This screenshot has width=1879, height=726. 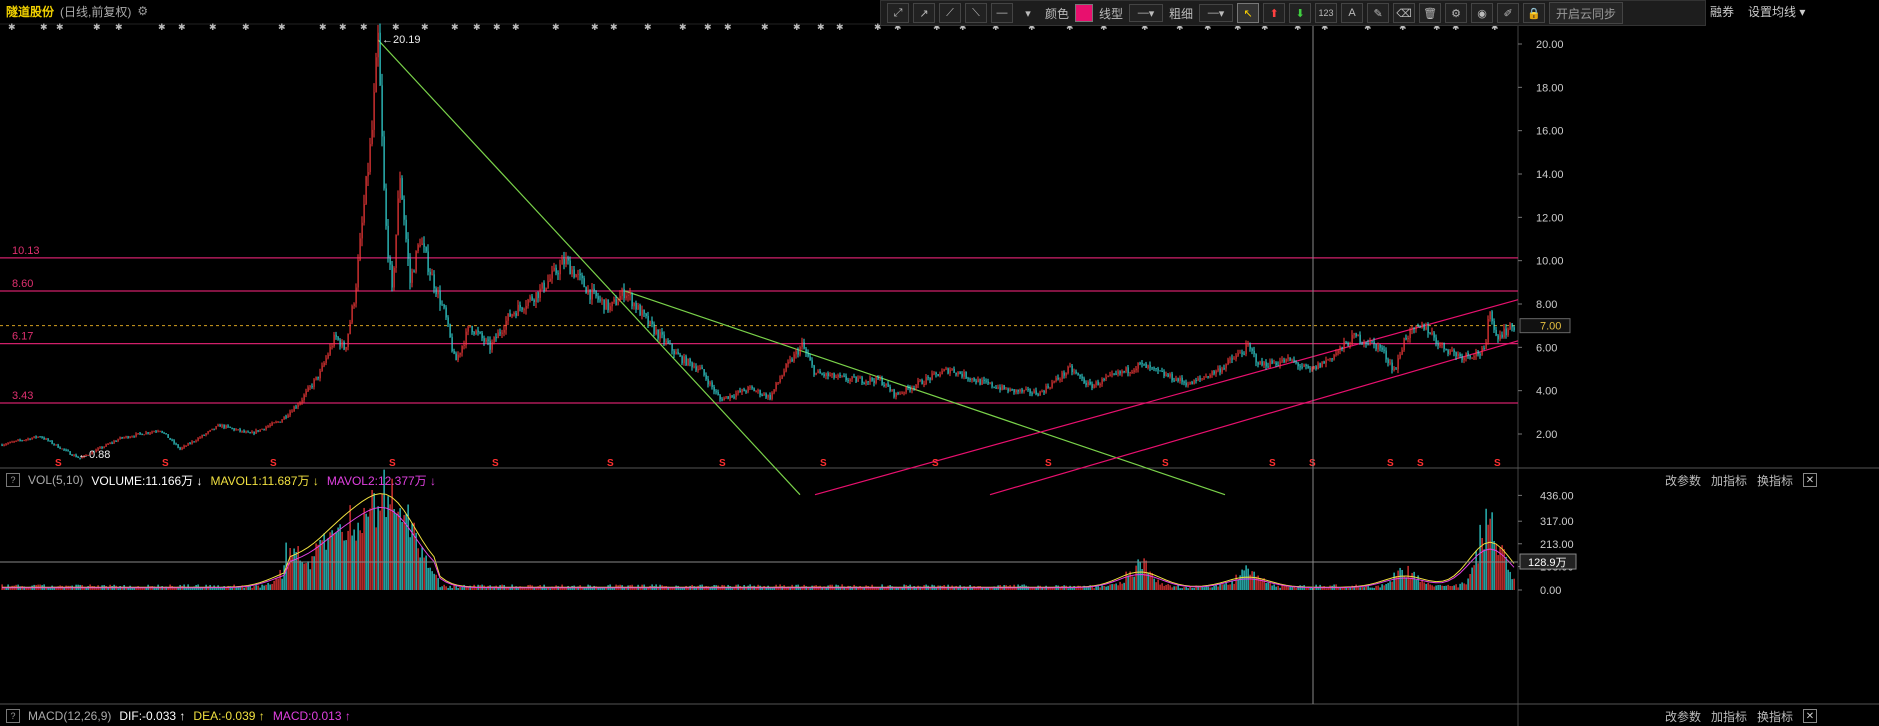 What do you see at coordinates (1404, 13) in the screenshot?
I see `eraser-icon: ⌫` at bounding box center [1404, 13].